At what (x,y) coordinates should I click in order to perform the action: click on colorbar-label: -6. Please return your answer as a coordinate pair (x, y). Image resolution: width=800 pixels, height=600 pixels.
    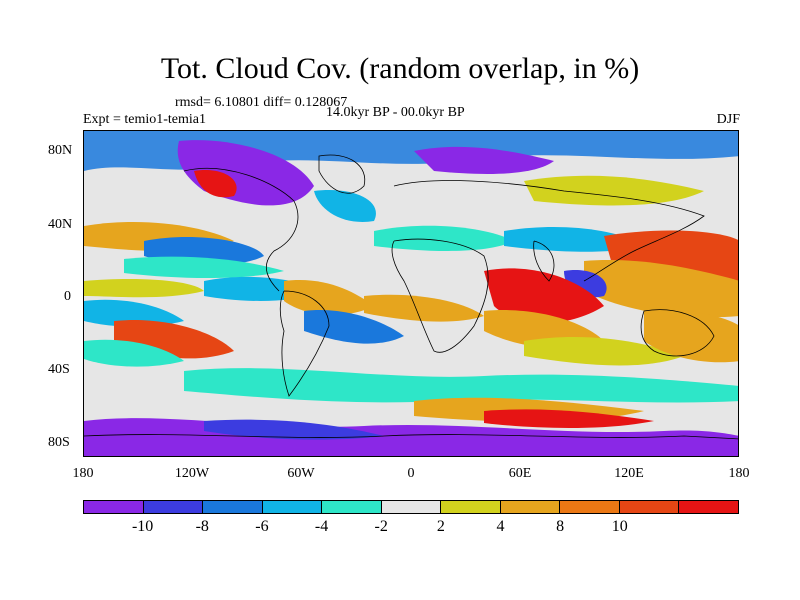
    Looking at the image, I should click on (262, 526).